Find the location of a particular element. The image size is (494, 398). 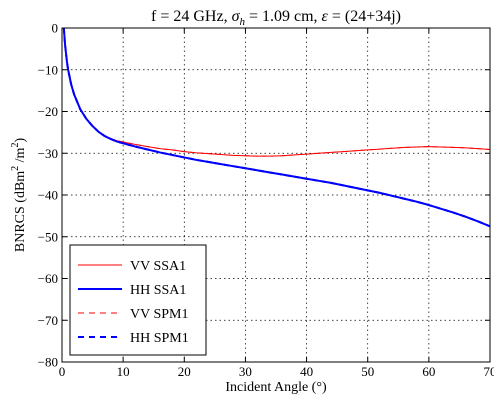

x-tick-label: 60 is located at coordinates (428, 371).